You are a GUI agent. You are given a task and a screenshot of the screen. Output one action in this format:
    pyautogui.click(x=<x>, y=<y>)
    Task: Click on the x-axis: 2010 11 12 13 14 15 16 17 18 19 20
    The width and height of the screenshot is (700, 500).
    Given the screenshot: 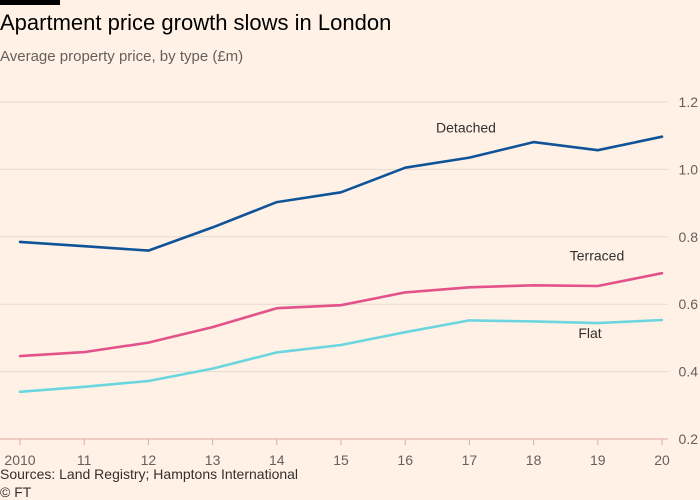 What is the action you would take?
    pyautogui.click(x=335, y=451)
    